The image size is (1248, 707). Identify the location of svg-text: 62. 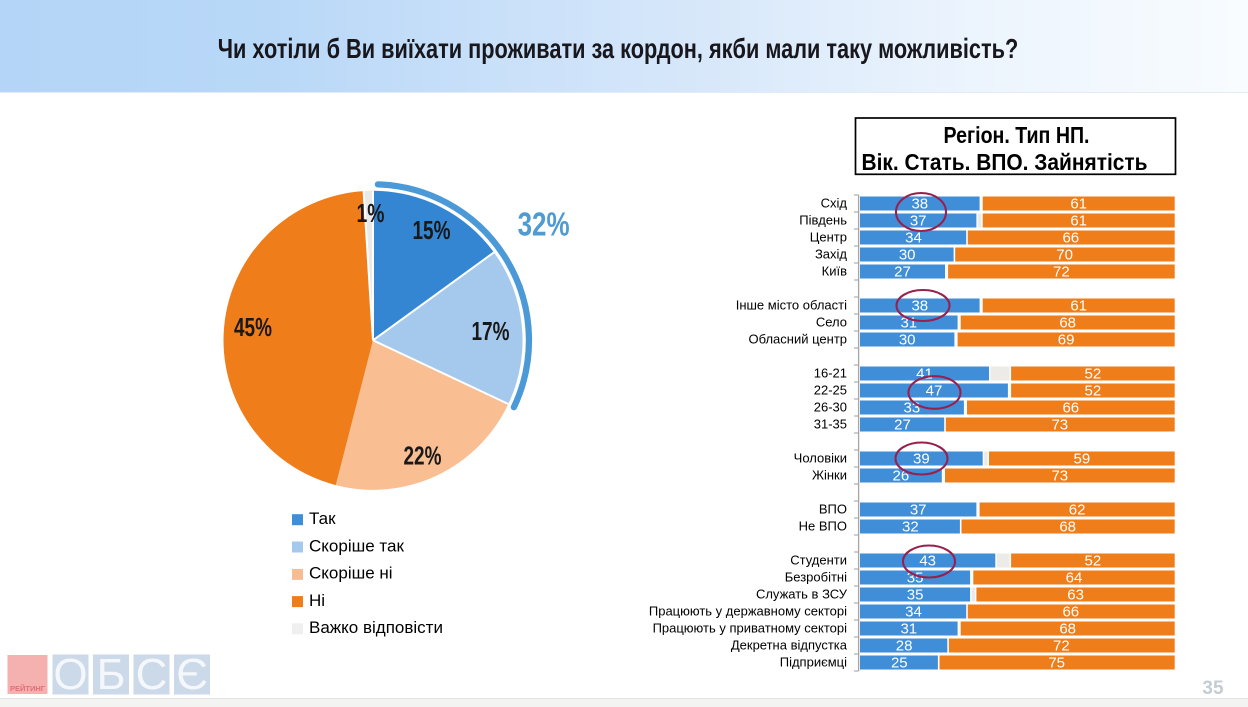
(1077, 510).